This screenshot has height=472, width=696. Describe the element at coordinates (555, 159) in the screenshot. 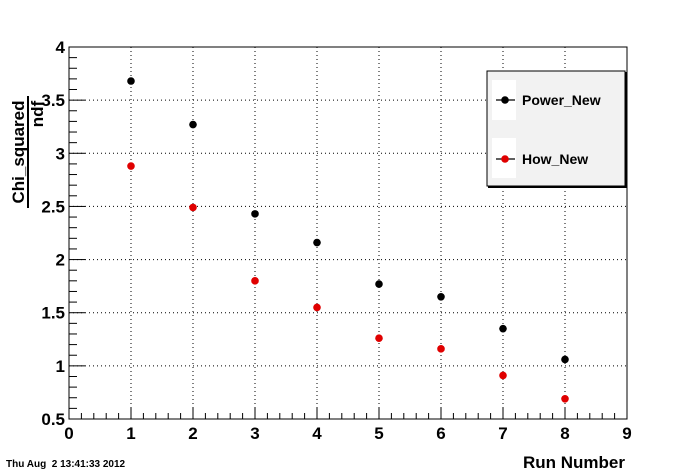

I see `legend-label: How_New` at that location.